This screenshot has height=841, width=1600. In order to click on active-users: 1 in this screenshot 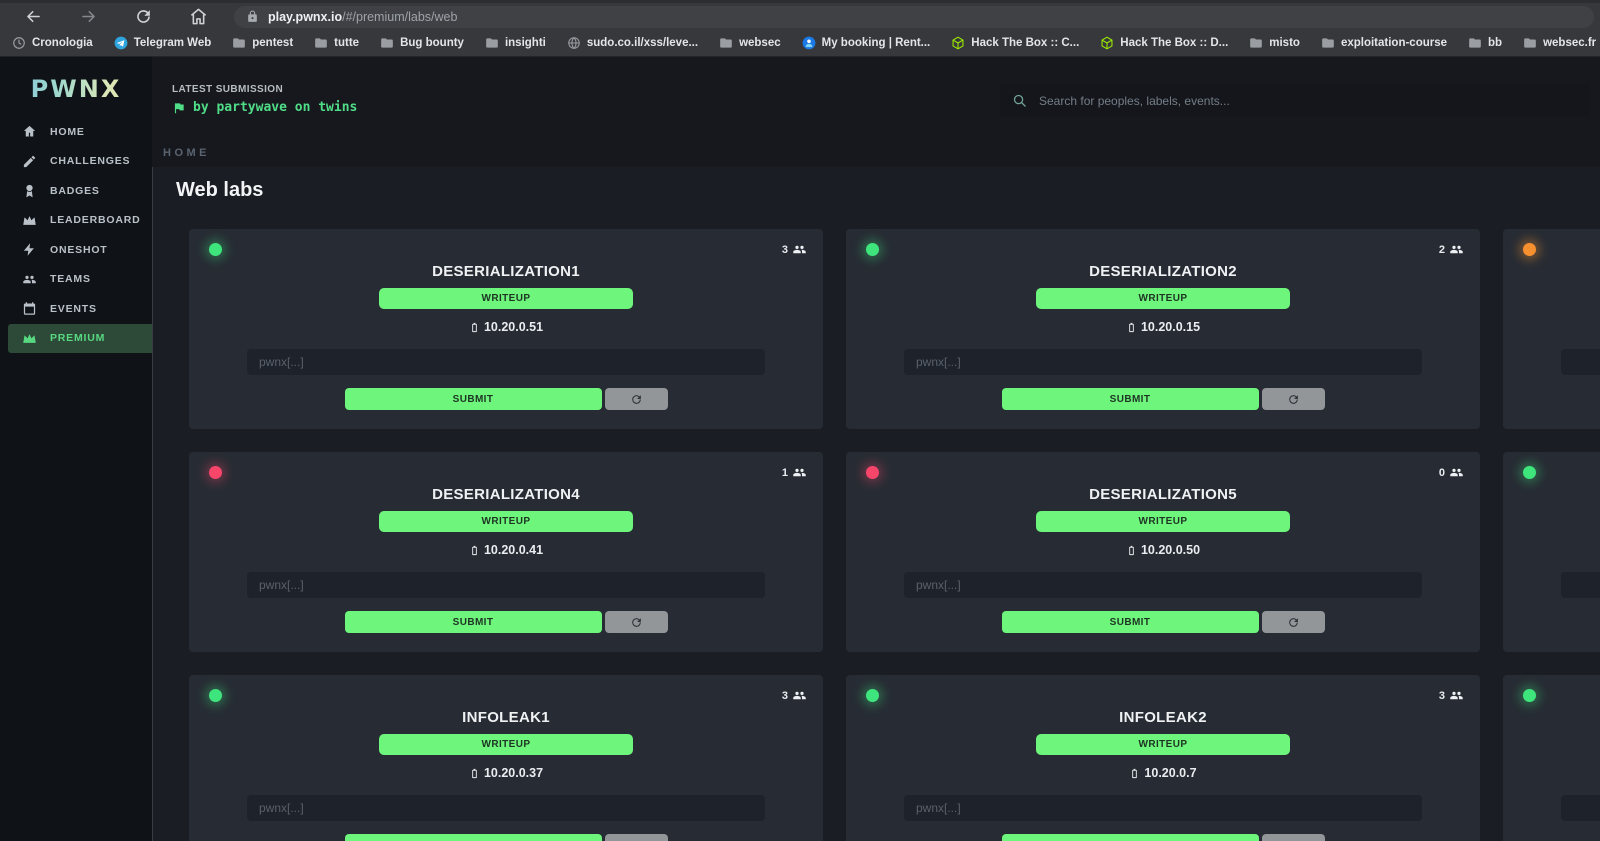, I will do `click(794, 472)`.